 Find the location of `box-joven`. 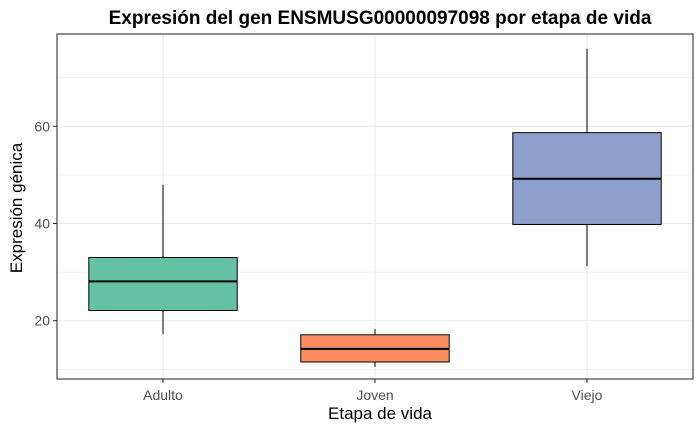

box-joven is located at coordinates (375, 347).